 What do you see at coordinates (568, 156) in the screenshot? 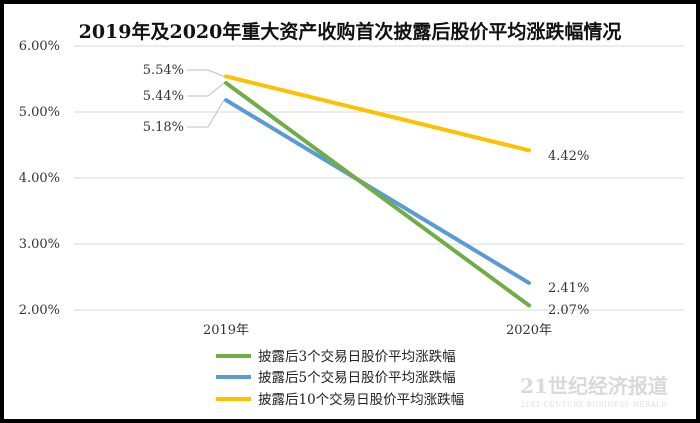
I see `data-label: 4.42%` at bounding box center [568, 156].